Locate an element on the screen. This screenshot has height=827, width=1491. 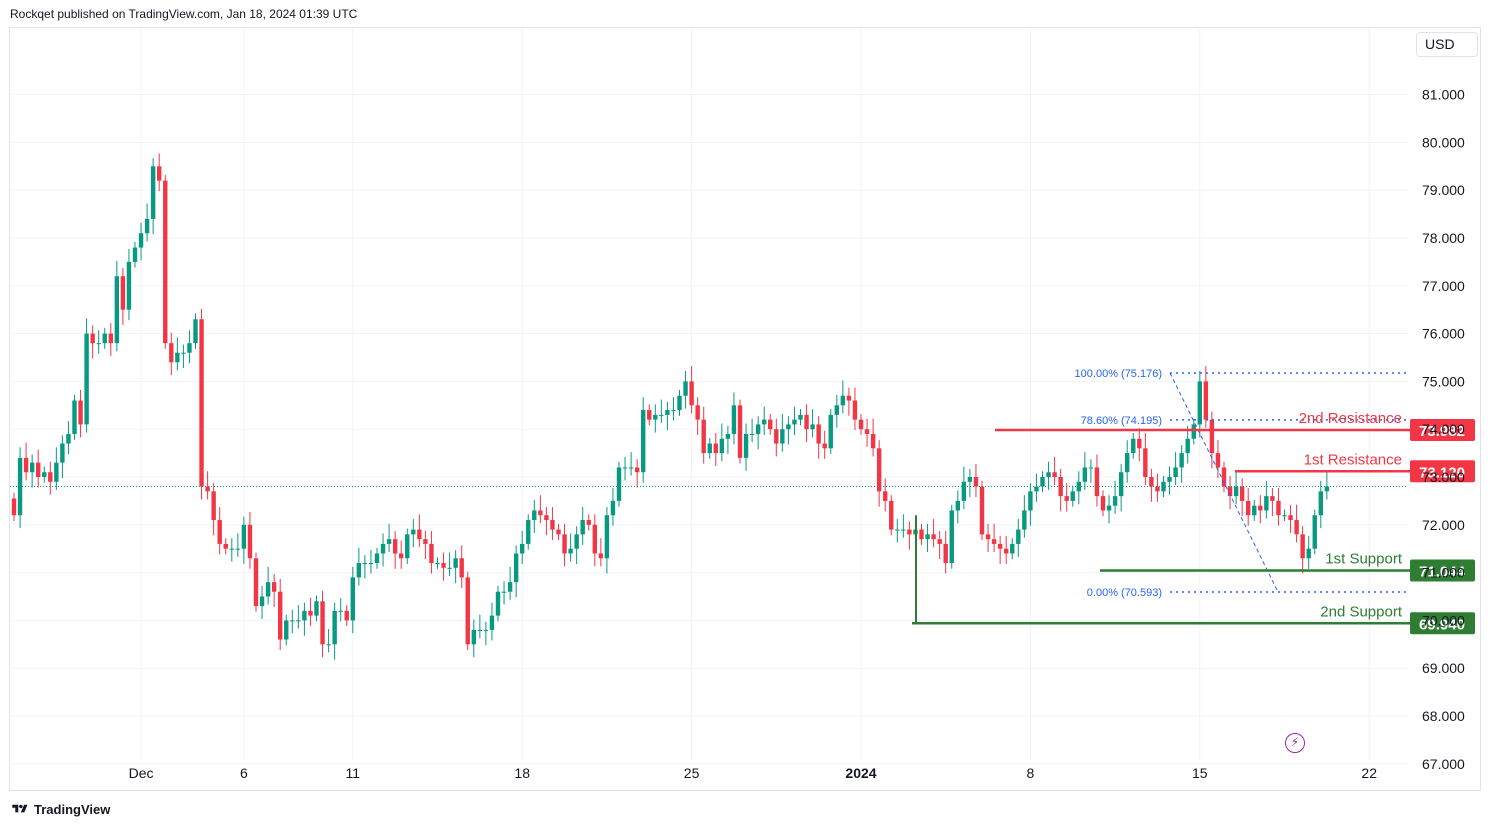
footer-brand: TradingView is located at coordinates (60, 809).